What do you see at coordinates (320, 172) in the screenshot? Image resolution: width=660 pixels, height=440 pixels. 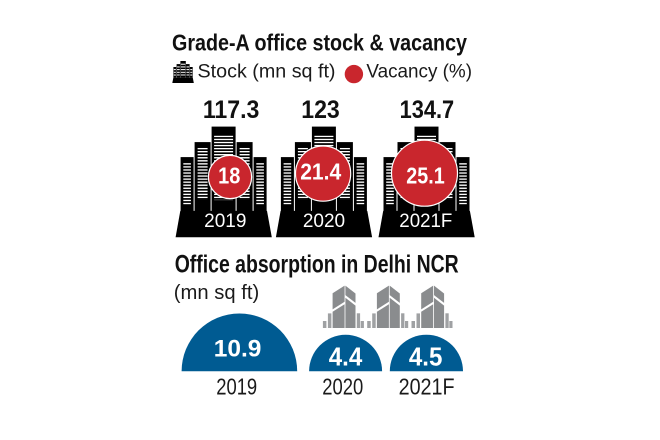 I see `svg-text: 21.4` at bounding box center [320, 172].